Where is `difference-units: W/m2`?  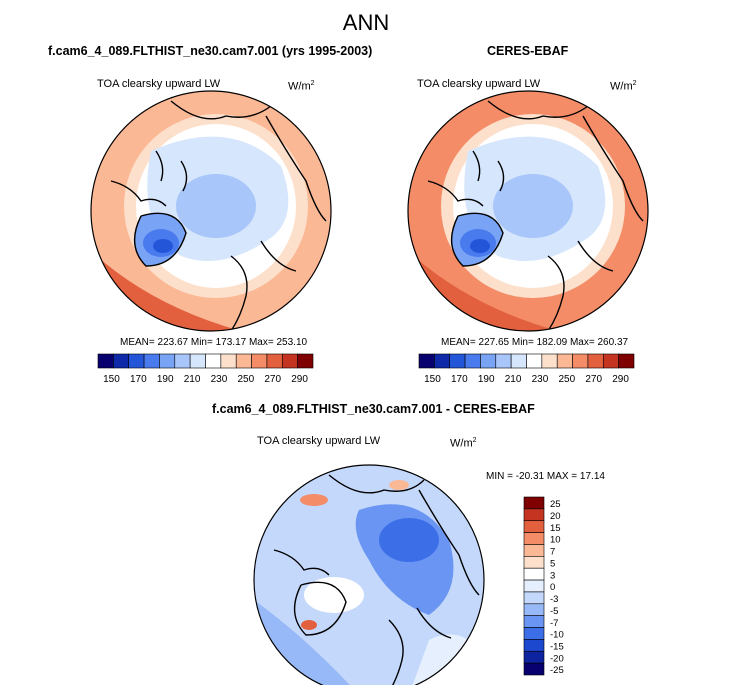 difference-units: W/m2 is located at coordinates (463, 443).